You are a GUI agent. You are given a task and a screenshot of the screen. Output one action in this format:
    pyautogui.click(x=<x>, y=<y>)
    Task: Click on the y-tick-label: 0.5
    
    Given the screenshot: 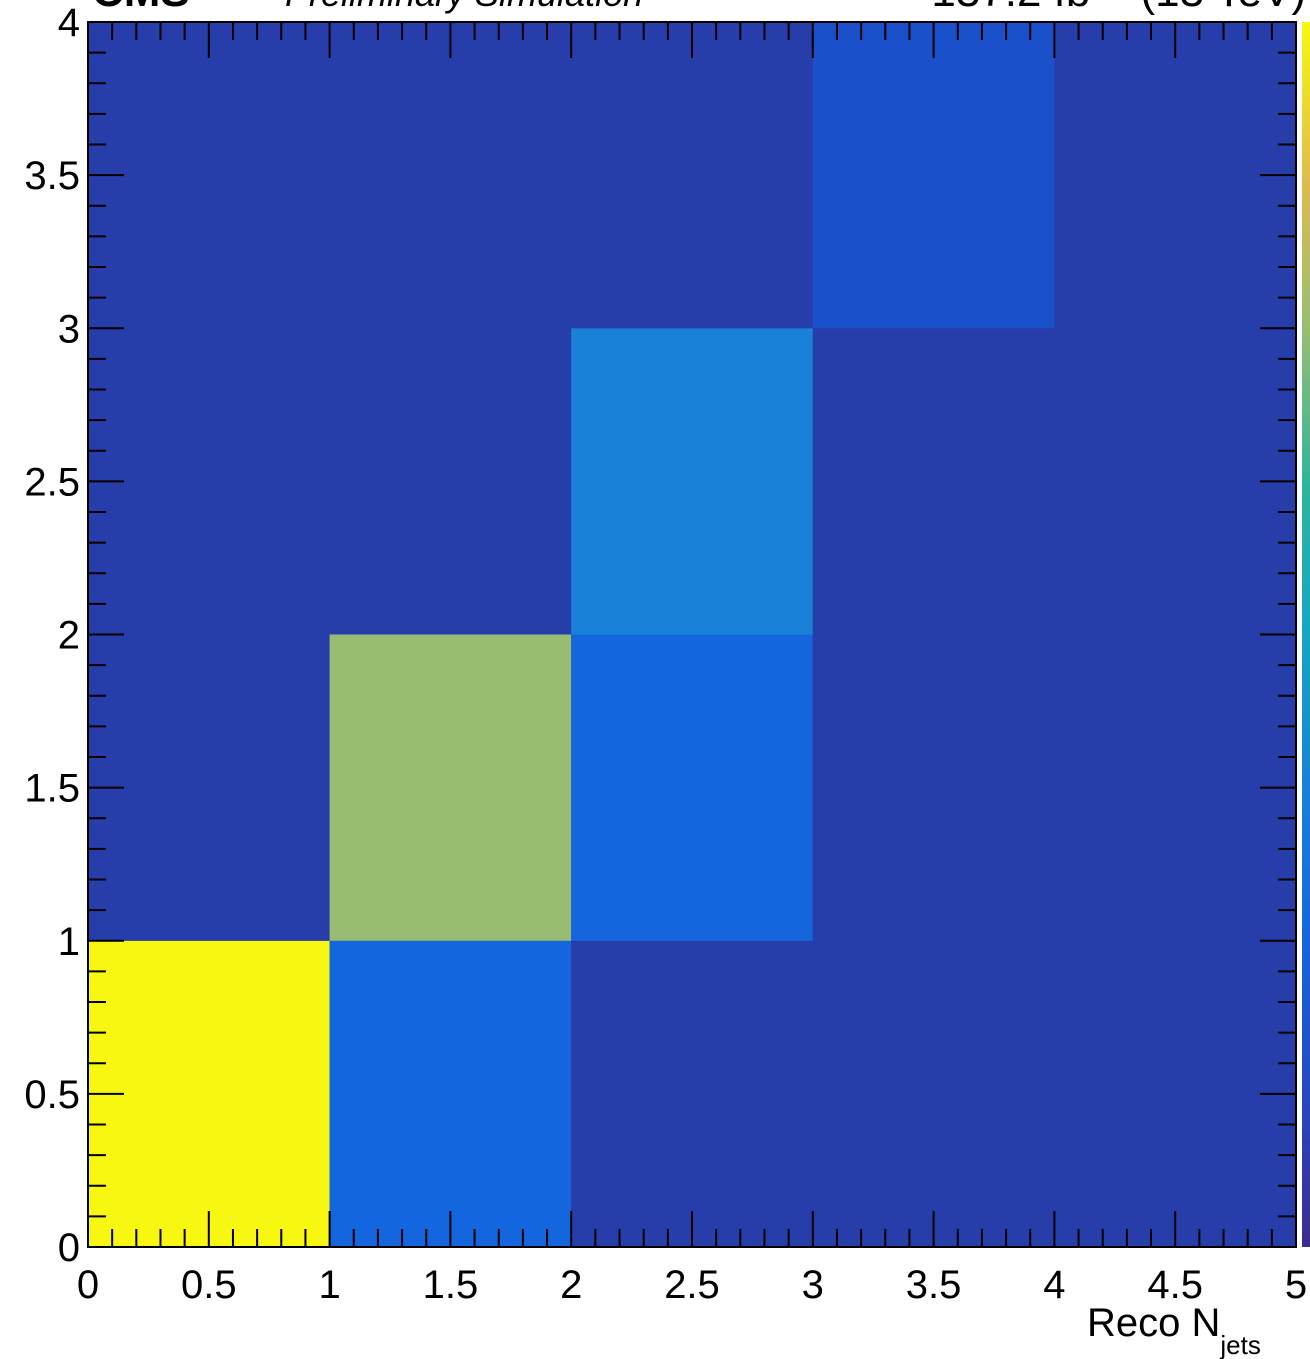 What is the action you would take?
    pyautogui.click(x=52, y=1095)
    